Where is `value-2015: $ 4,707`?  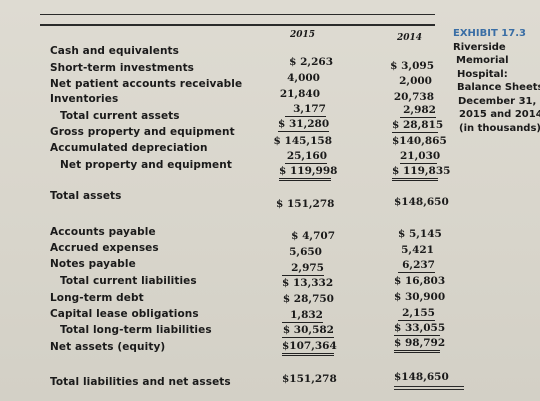 value-2015: $ 4,707 is located at coordinates (313, 236).